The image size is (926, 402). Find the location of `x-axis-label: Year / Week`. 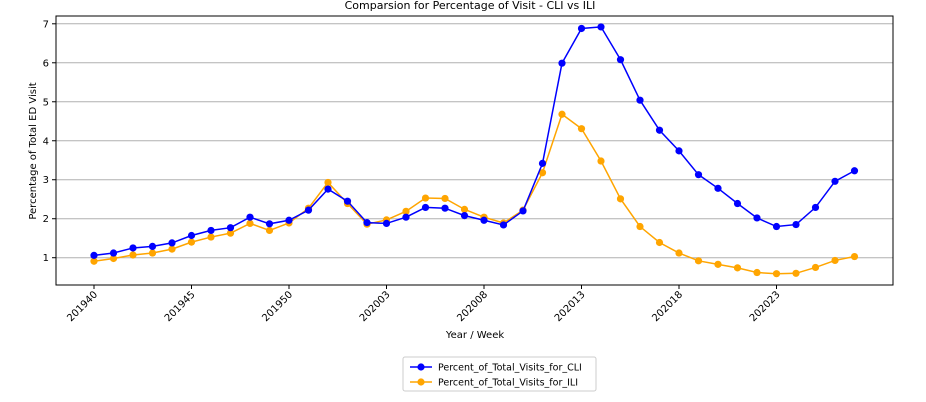

x-axis-label: Year / Week is located at coordinates (475, 335).